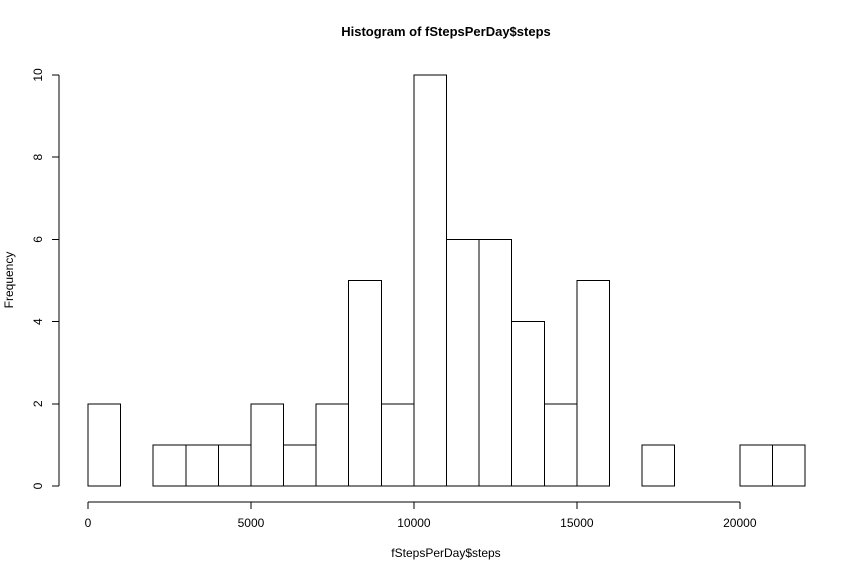 This screenshot has width=864, height=576. I want to click on y-axis-label: Frequency, so click(9, 280).